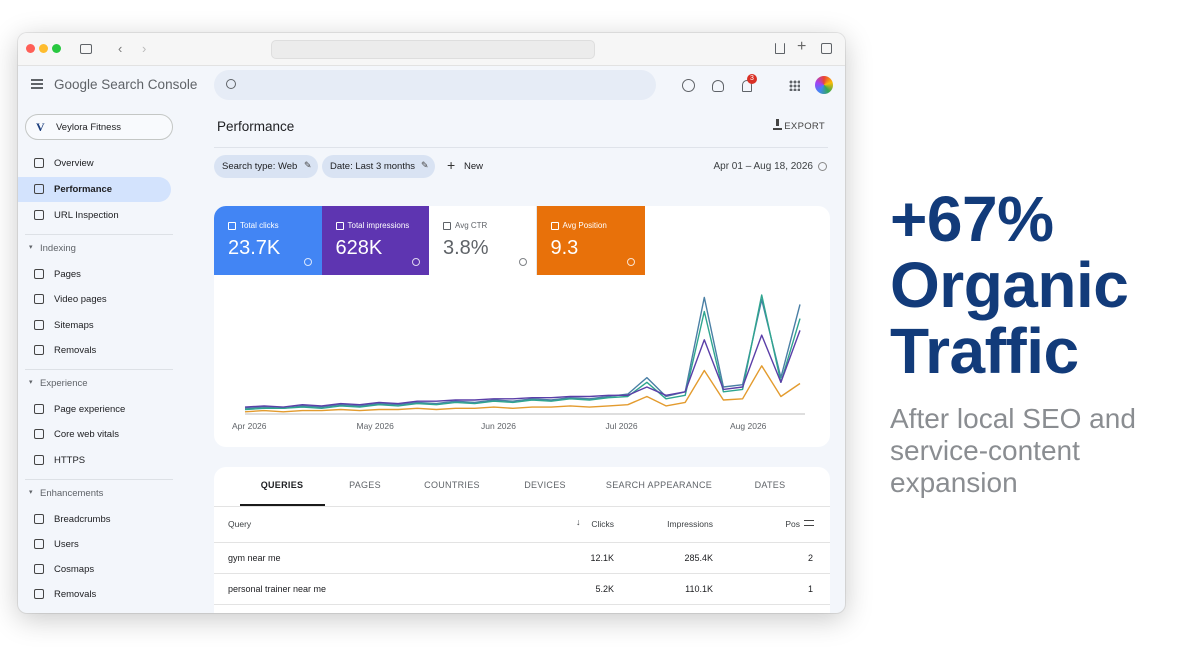 Image resolution: width=1200 pixels, height=670 pixels. I want to click on new-filter-button: New, so click(474, 166).